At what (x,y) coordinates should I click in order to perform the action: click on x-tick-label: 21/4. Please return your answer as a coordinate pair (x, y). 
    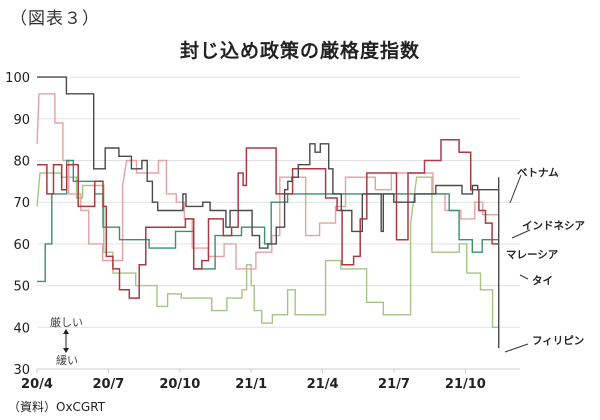
    Looking at the image, I should click on (323, 384).